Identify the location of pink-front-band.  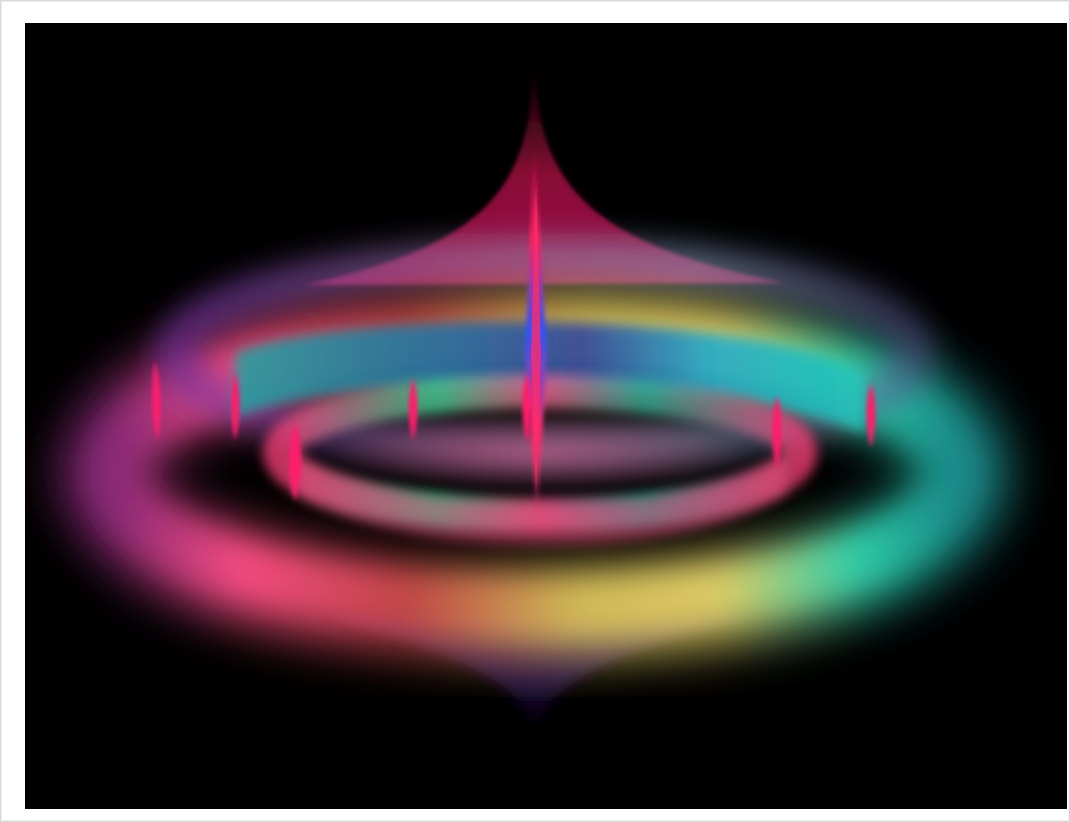
(540, 499).